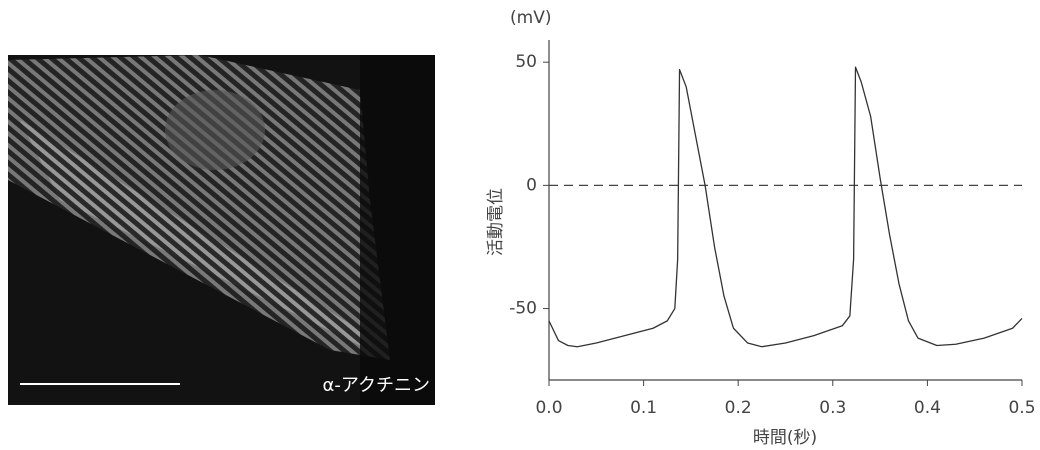 Image resolution: width=1040 pixels, height=450 pixels. Describe the element at coordinates (643, 408) in the screenshot. I see `x-tick-label: 0.1` at that location.